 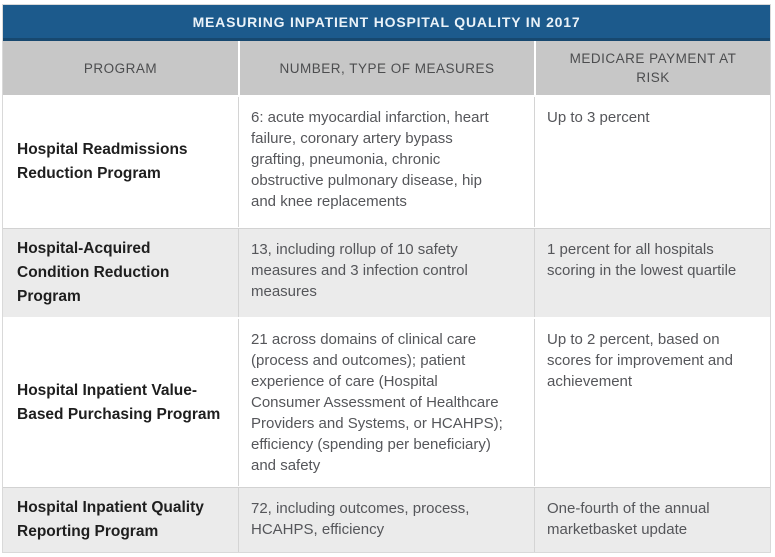 What do you see at coordinates (652, 162) in the screenshot?
I see `payment-cell: Up to 3 percent` at bounding box center [652, 162].